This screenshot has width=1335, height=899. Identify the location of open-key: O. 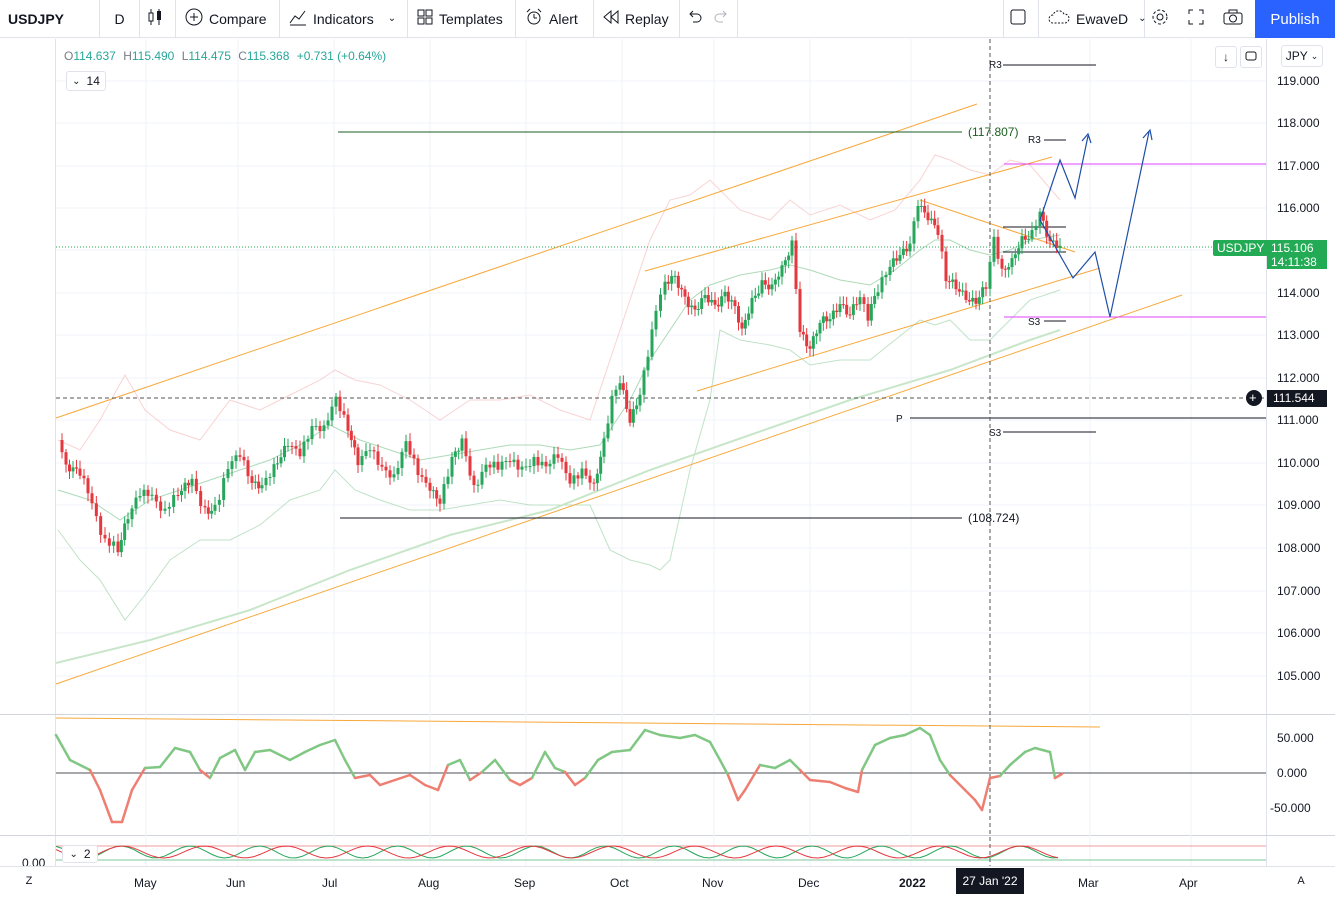
(69, 56).